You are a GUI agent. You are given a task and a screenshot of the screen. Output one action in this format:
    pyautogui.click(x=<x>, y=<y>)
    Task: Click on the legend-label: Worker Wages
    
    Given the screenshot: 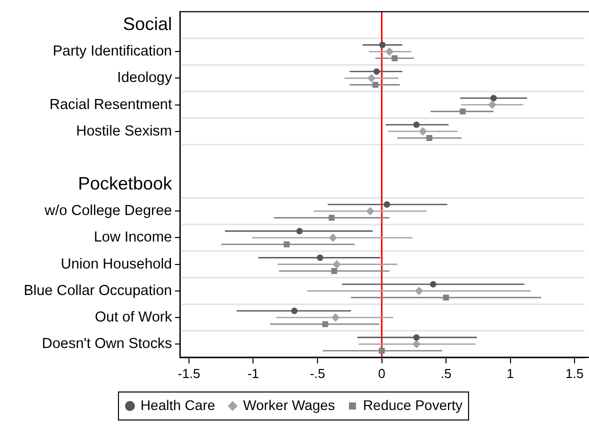 What is the action you would take?
    pyautogui.click(x=289, y=404)
    